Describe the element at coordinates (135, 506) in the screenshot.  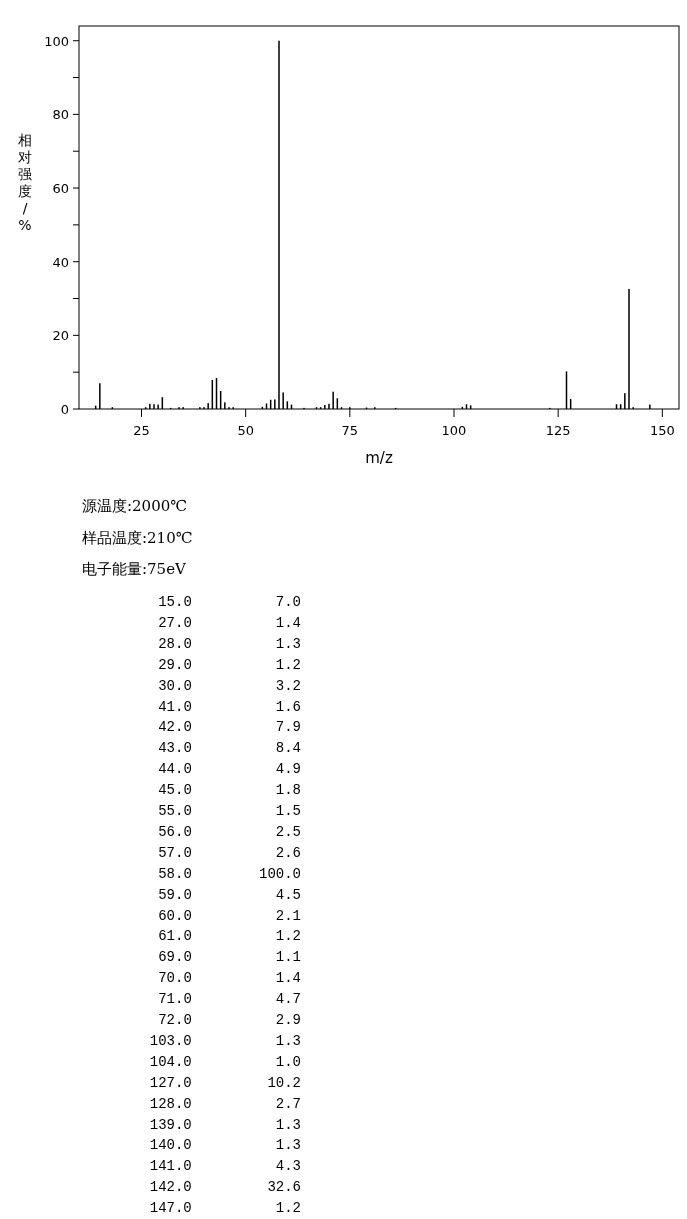
I see `text: 源温度:2000℃` at that location.